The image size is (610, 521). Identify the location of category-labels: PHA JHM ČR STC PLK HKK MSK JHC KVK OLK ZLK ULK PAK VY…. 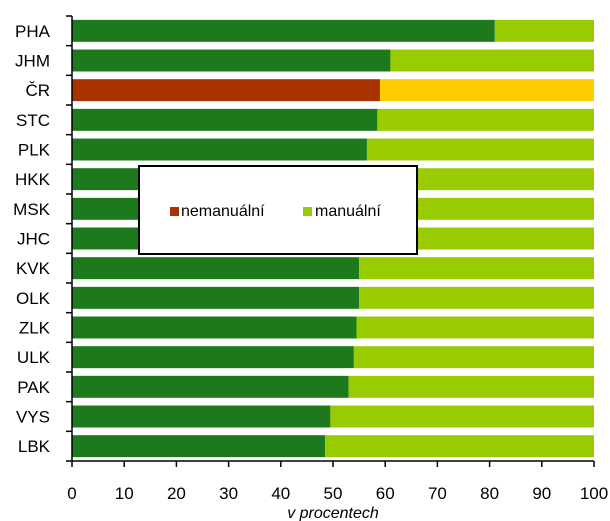
(32, 239).